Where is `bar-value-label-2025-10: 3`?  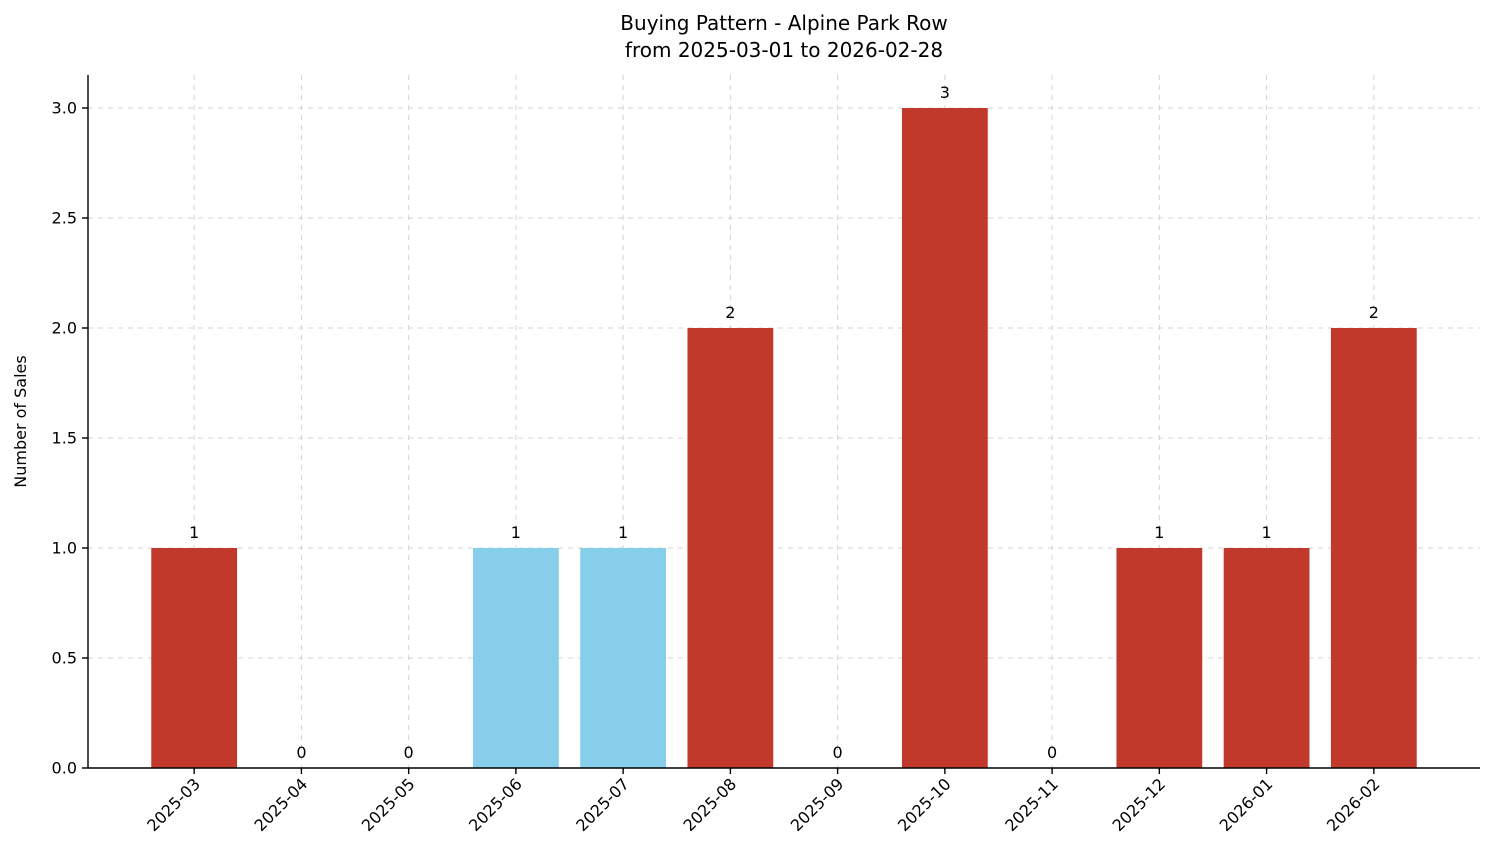
bar-value-label-2025-10: 3 is located at coordinates (945, 92).